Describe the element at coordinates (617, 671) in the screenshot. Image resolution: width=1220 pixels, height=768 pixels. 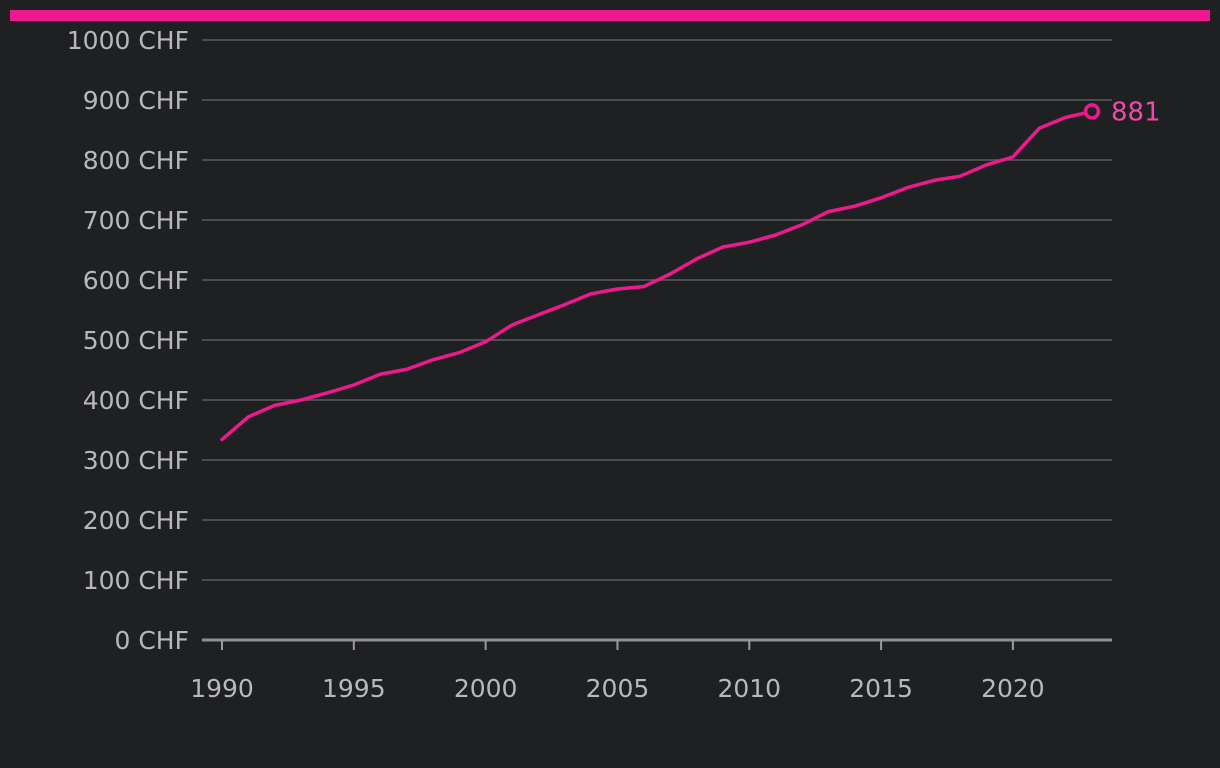
I see `x-axis: 1990 1995 2000 2005 2010 2015 2020` at that location.